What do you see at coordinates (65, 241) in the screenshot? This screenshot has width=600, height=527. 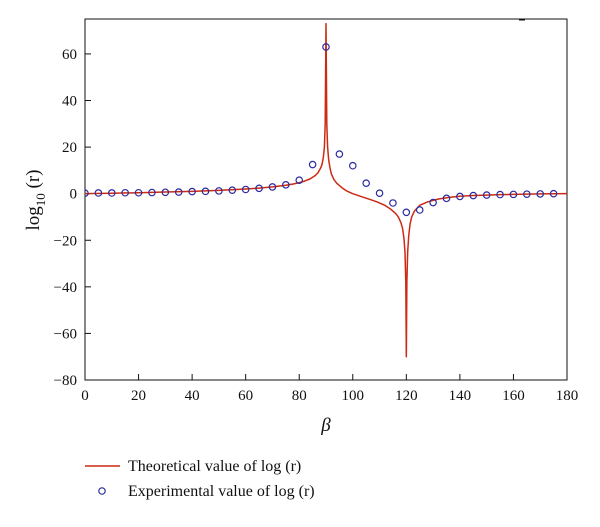 I see `y-tick-label: −20` at bounding box center [65, 241].